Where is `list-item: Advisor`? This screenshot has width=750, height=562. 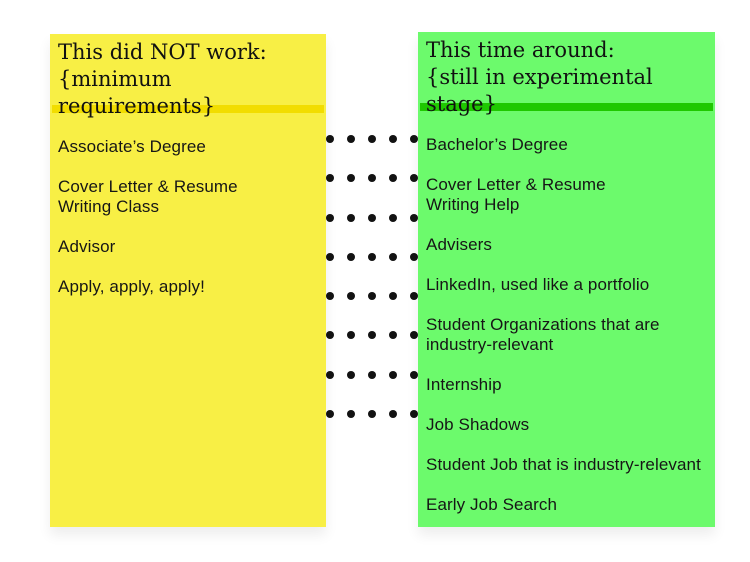 list-item: Advisor is located at coordinates (190, 247).